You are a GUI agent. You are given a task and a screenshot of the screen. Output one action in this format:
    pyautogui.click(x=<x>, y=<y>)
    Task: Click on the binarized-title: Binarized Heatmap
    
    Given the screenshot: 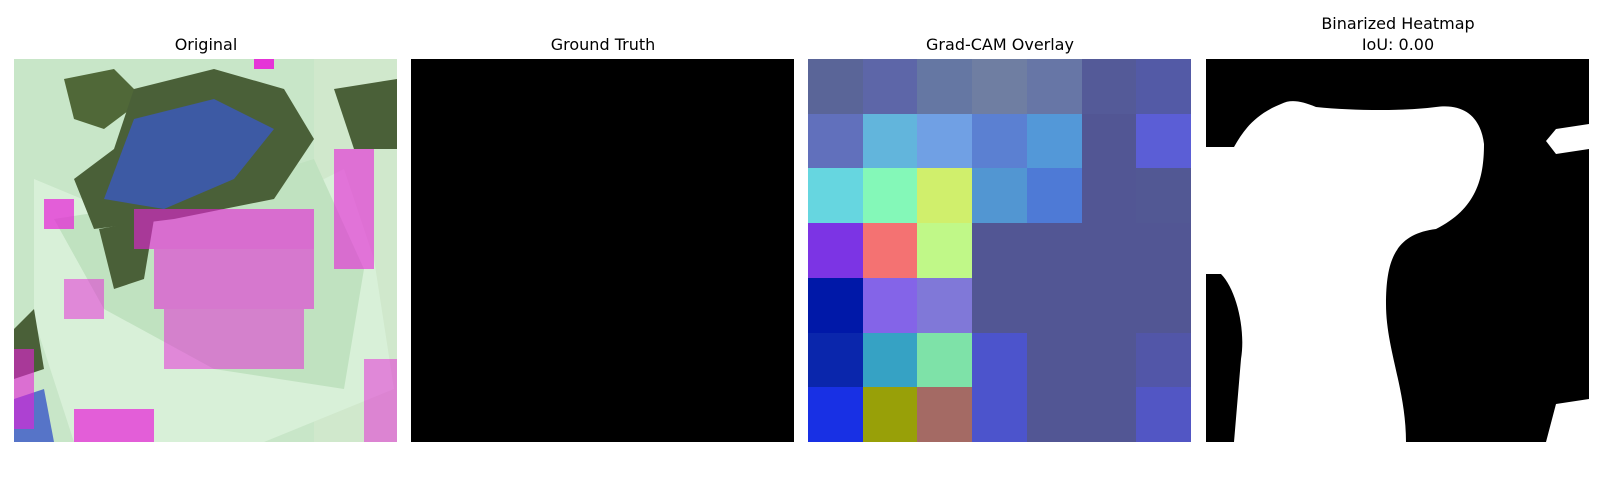 What is the action you would take?
    pyautogui.click(x=1398, y=23)
    